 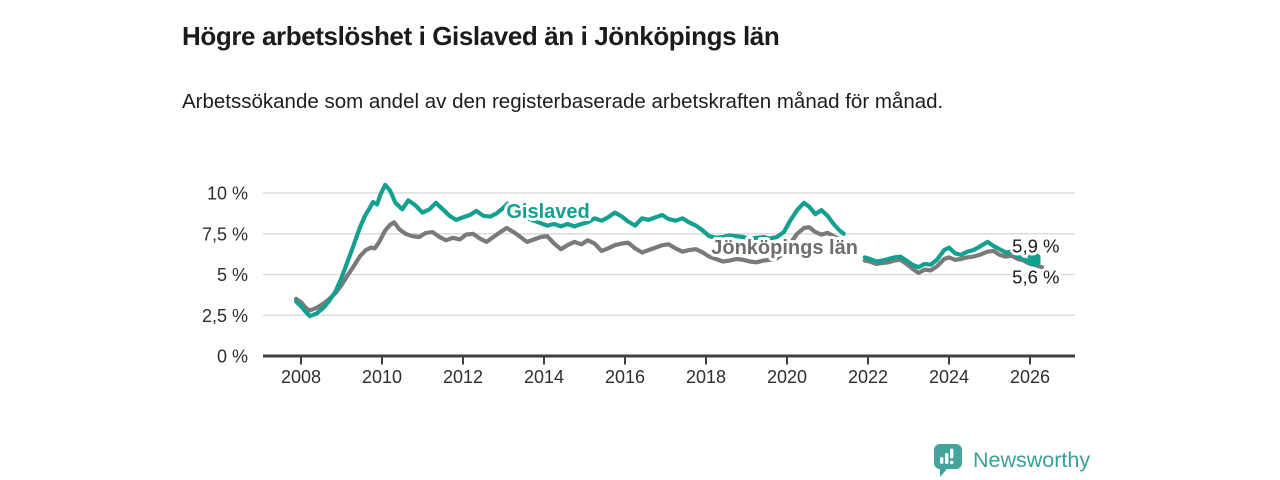 What do you see at coordinates (544, 377) in the screenshot?
I see `x-tick-label: 2014` at bounding box center [544, 377].